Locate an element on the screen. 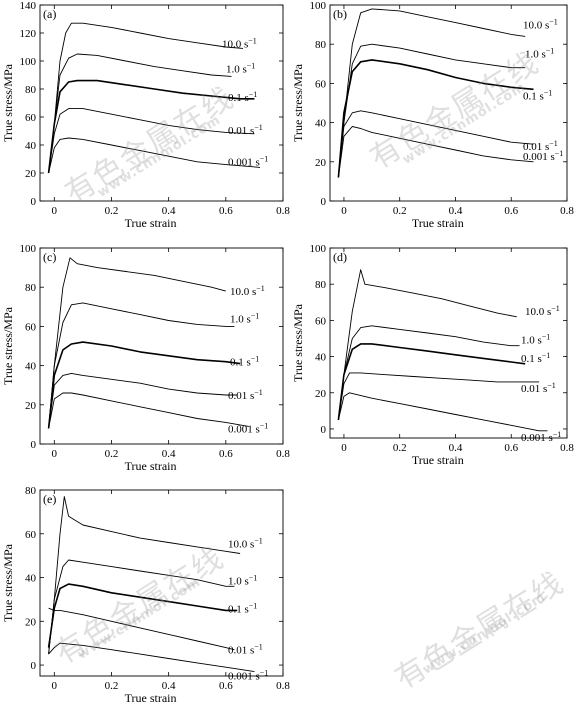 The image size is (576, 707). panel-label: (b) is located at coordinates (340, 14).